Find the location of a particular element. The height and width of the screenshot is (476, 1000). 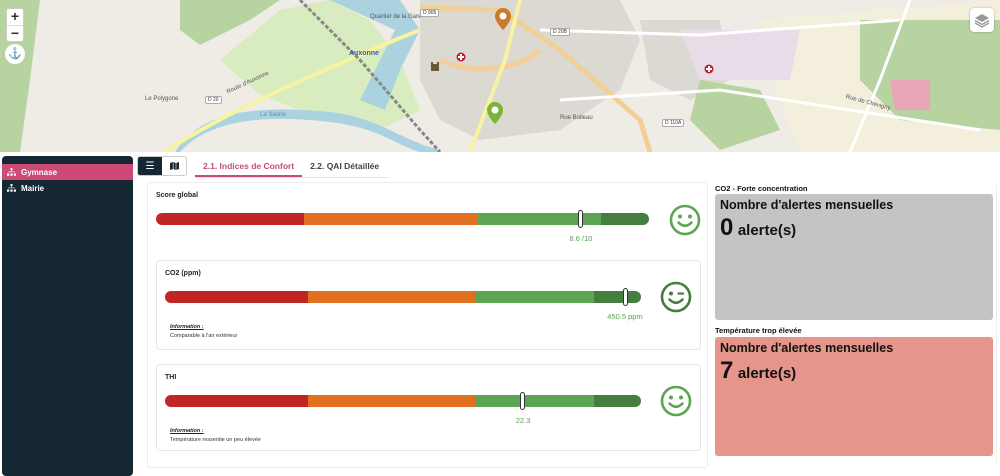

thi-marker is located at coordinates (522, 401).